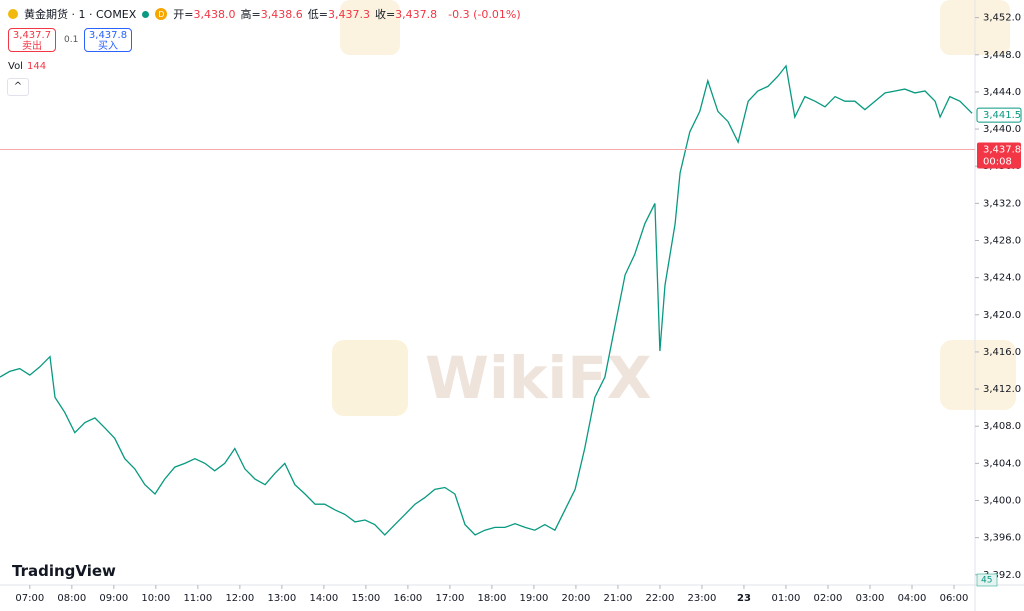  I want to click on brand: TradingView, so click(64, 571).